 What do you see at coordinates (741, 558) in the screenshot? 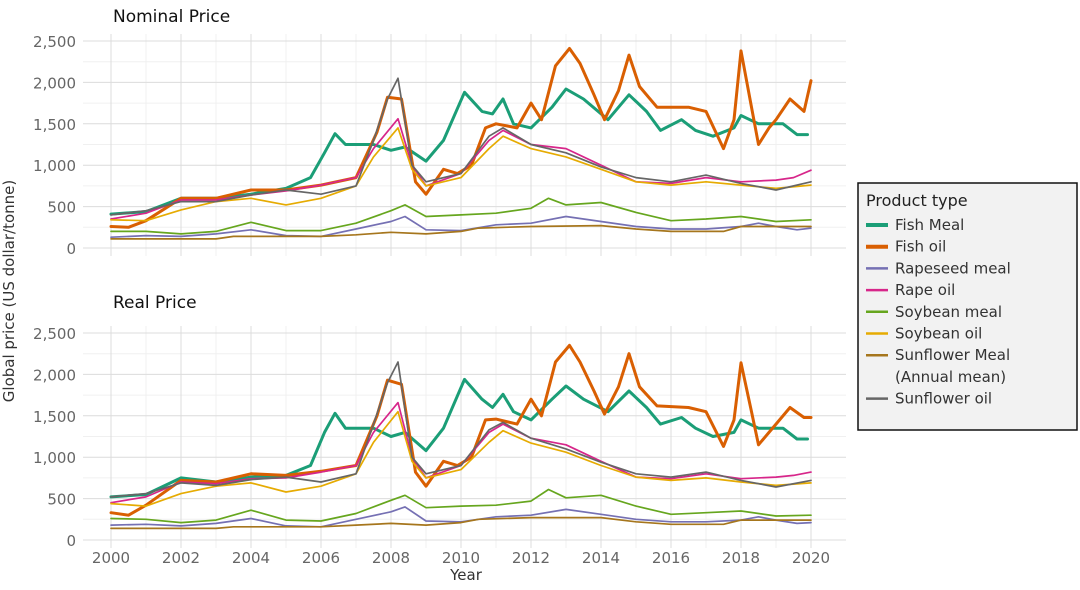
I see `x-tick-label: 2018` at bounding box center [741, 558].